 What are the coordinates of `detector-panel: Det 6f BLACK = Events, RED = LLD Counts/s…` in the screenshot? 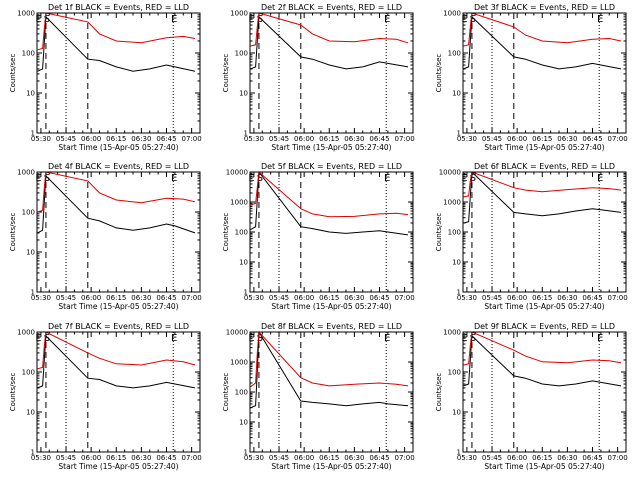 It's located at (531, 236).